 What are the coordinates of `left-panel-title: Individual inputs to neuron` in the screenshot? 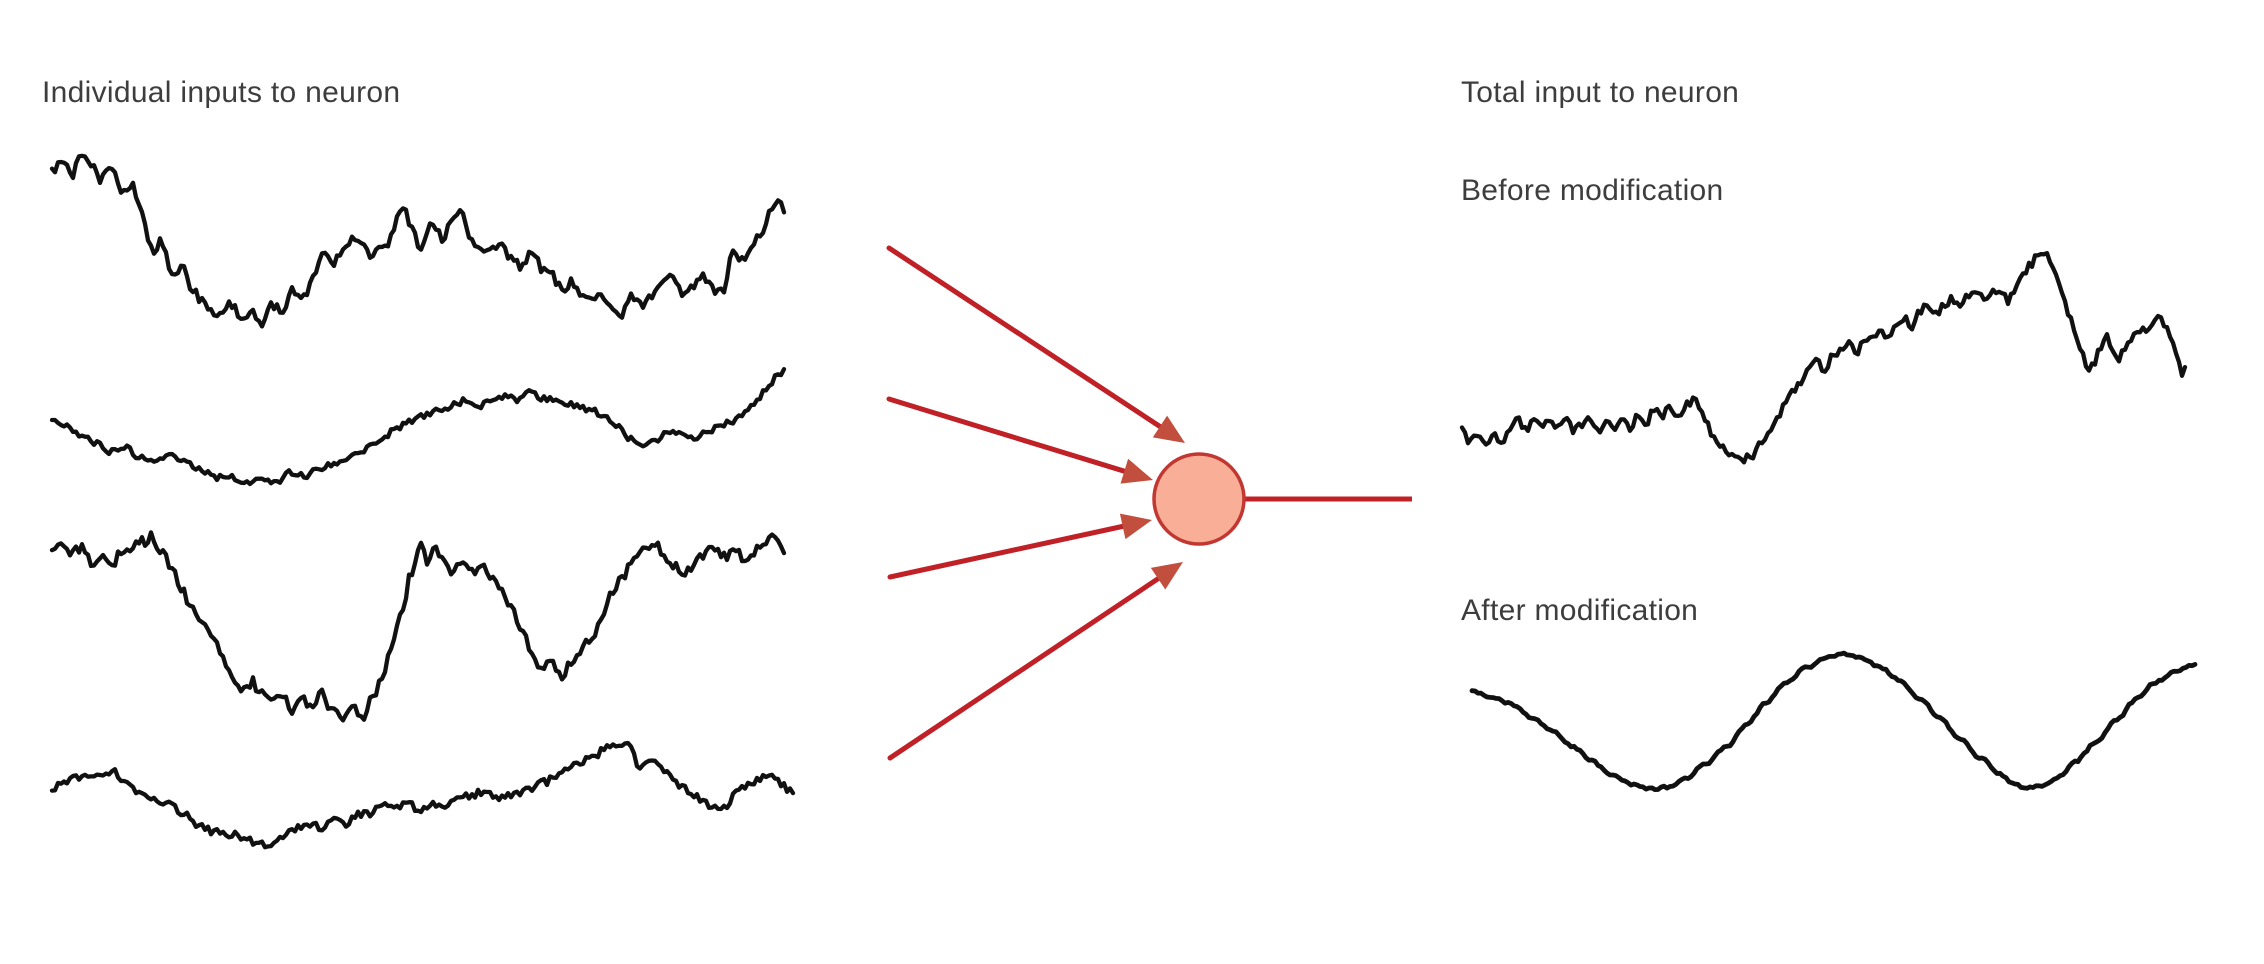 It's located at (221, 92).